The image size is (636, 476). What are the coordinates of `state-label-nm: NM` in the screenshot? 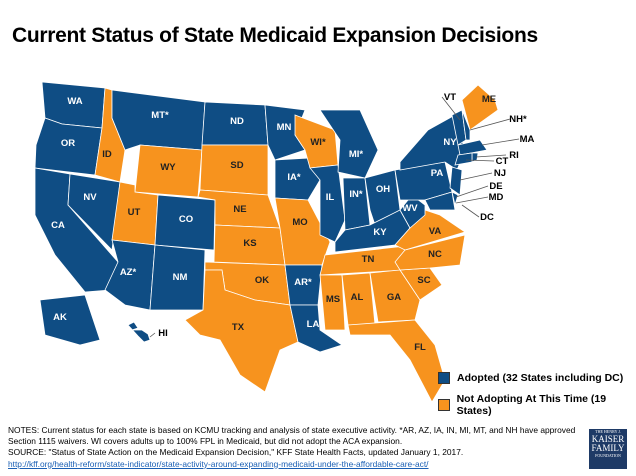 It's located at (180, 277).